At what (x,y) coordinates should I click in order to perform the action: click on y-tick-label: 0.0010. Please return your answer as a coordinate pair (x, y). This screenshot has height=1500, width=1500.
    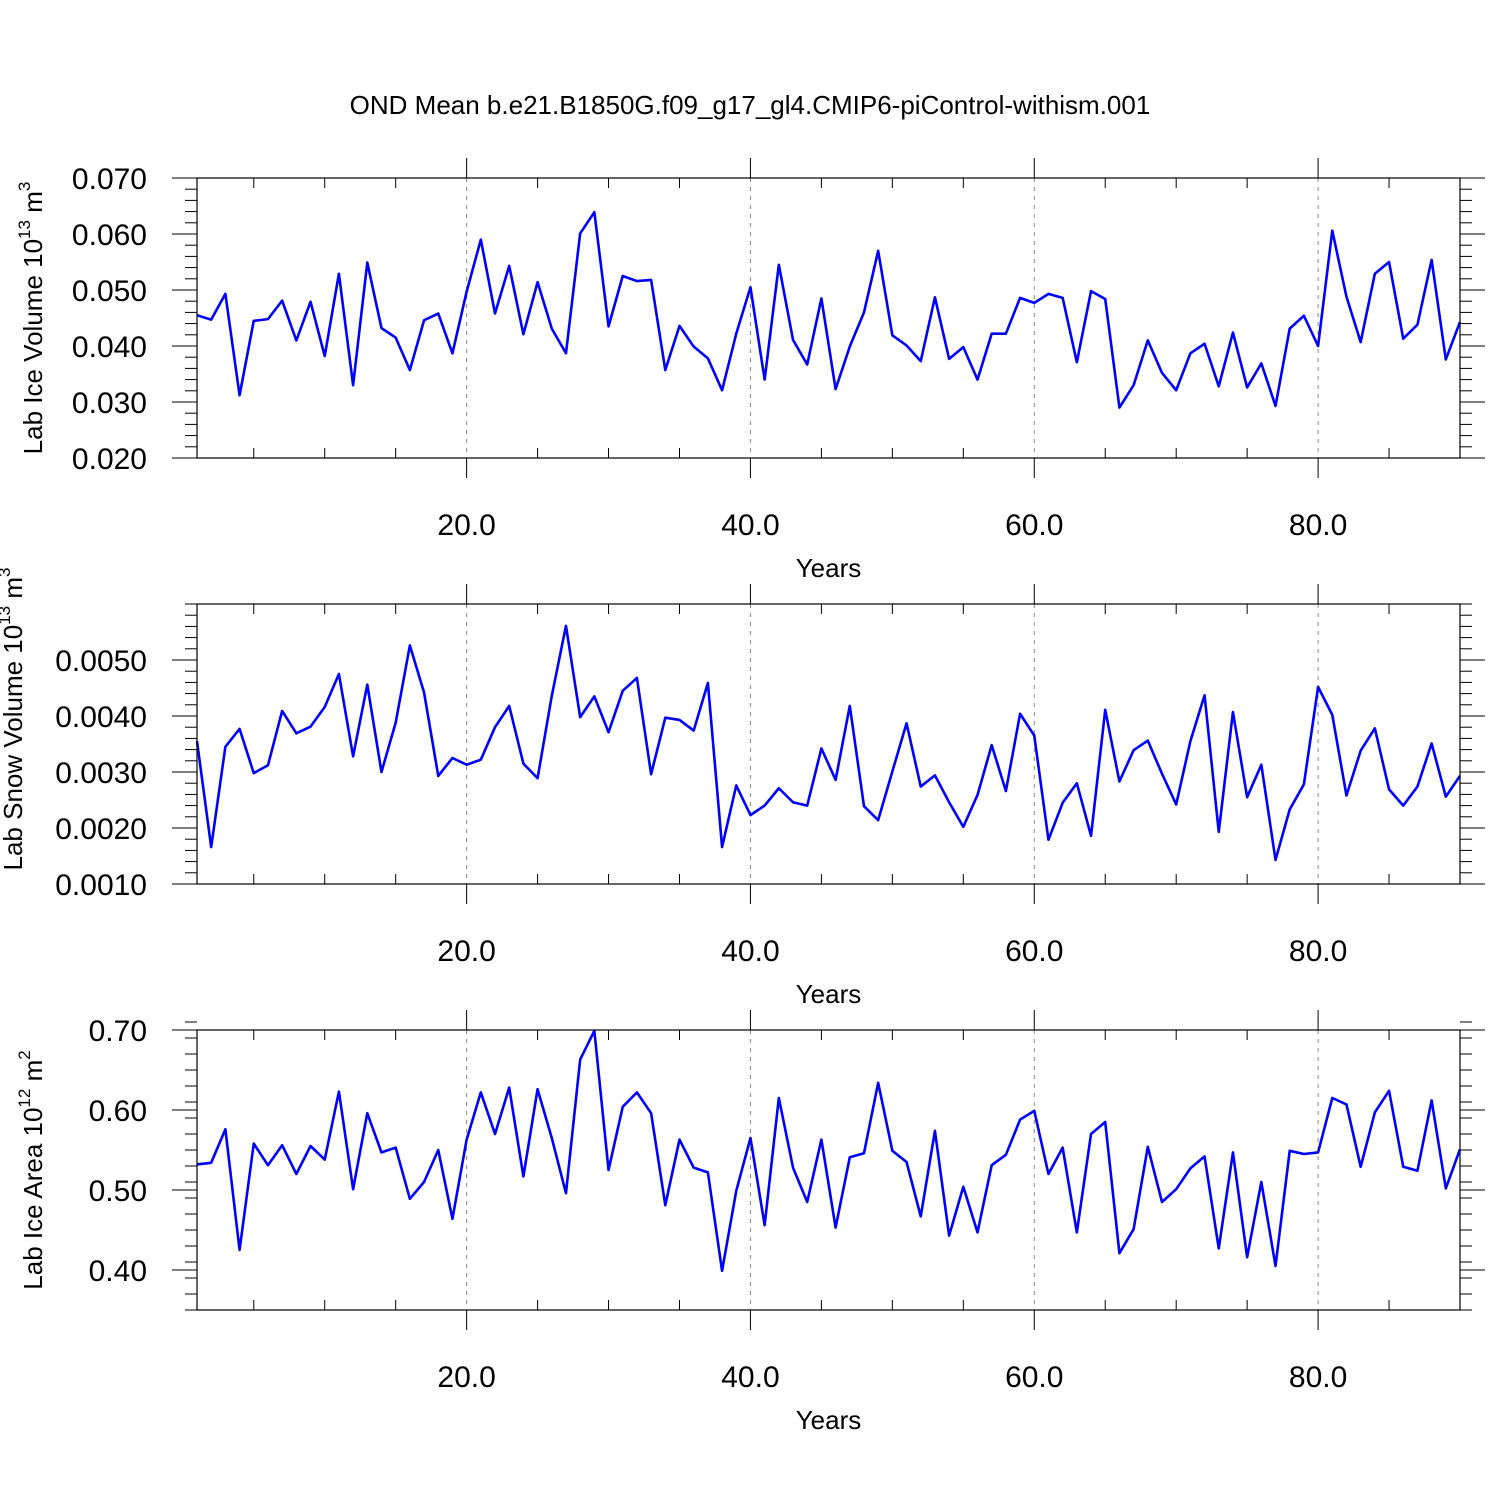
    Looking at the image, I should click on (101, 885).